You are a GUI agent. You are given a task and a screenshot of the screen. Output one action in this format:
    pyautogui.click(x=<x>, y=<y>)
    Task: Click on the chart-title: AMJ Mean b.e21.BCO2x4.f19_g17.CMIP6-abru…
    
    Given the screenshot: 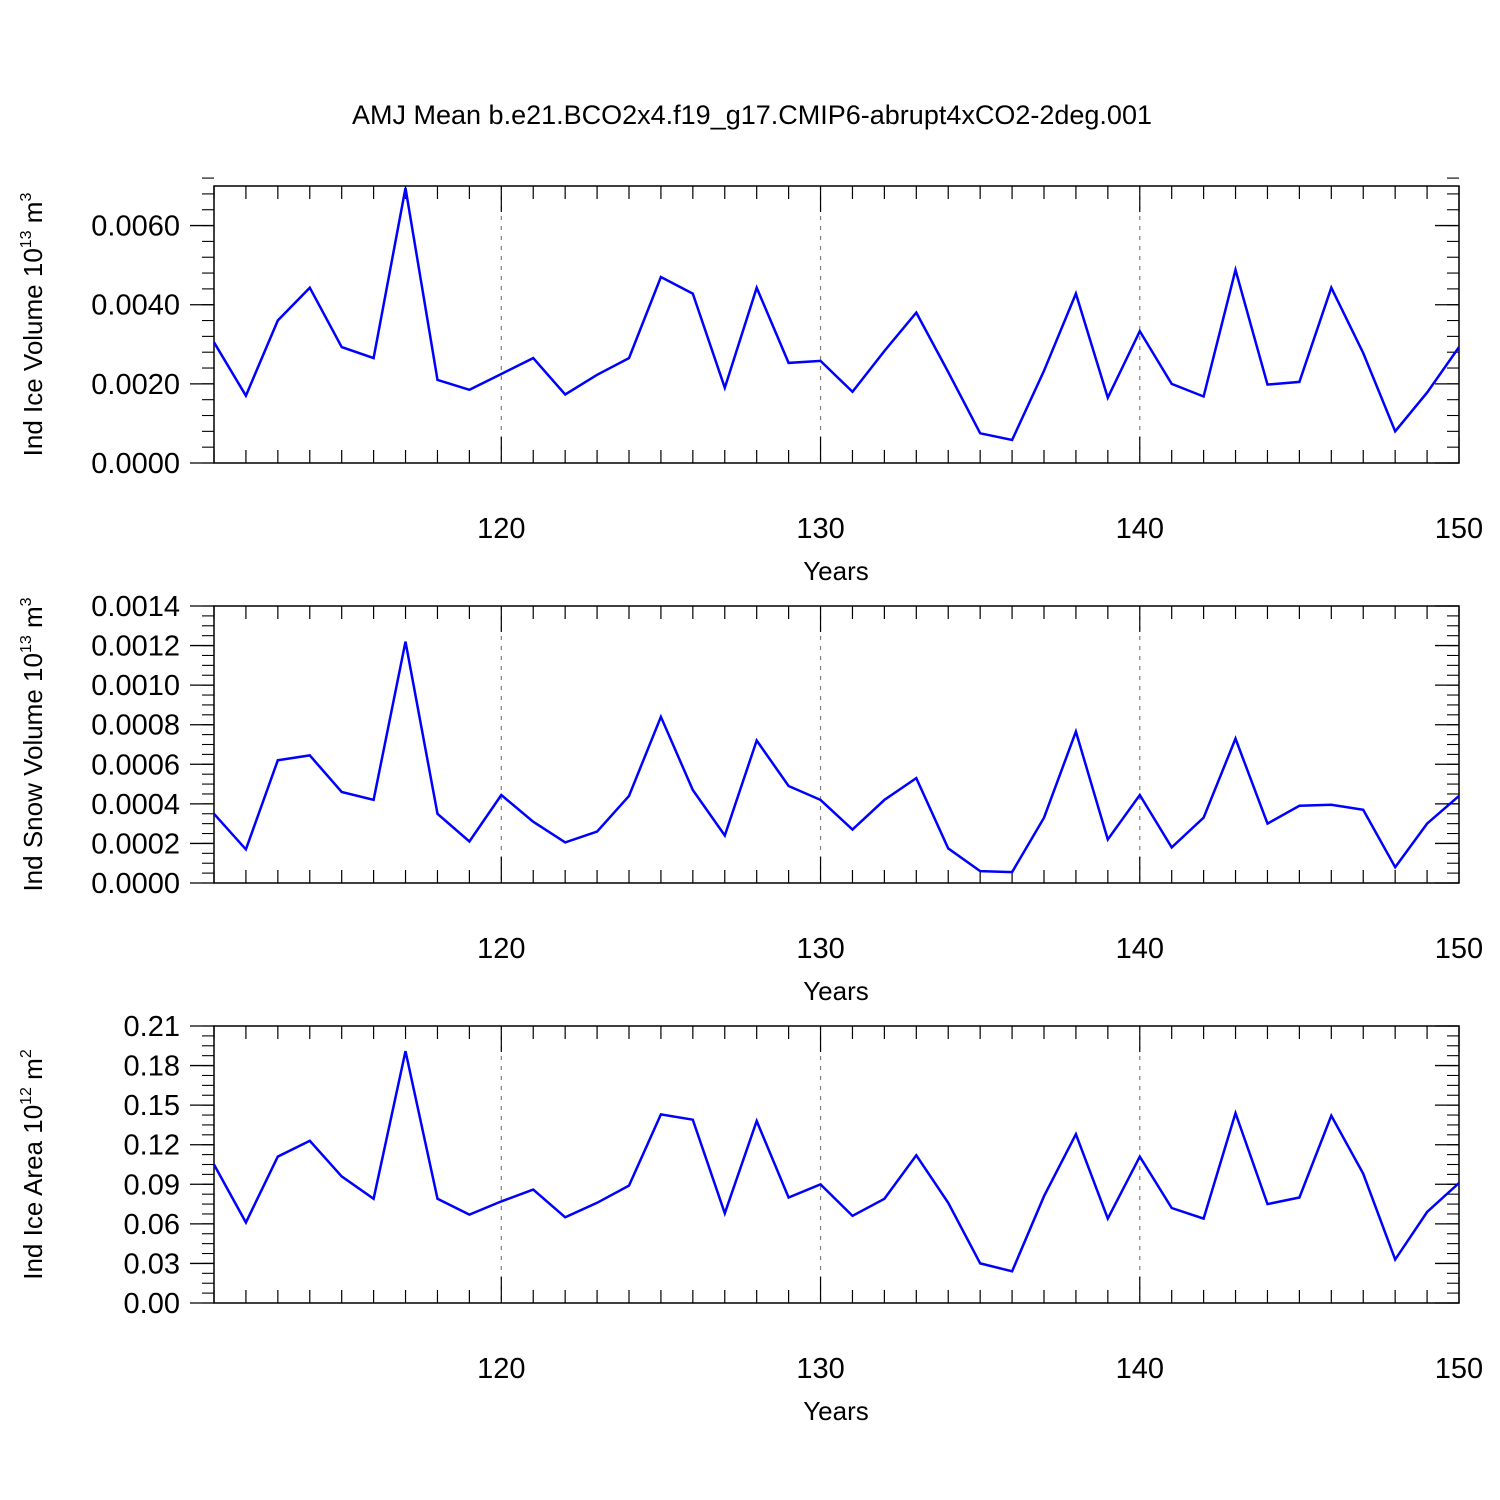 What is the action you would take?
    pyautogui.click(x=752, y=115)
    